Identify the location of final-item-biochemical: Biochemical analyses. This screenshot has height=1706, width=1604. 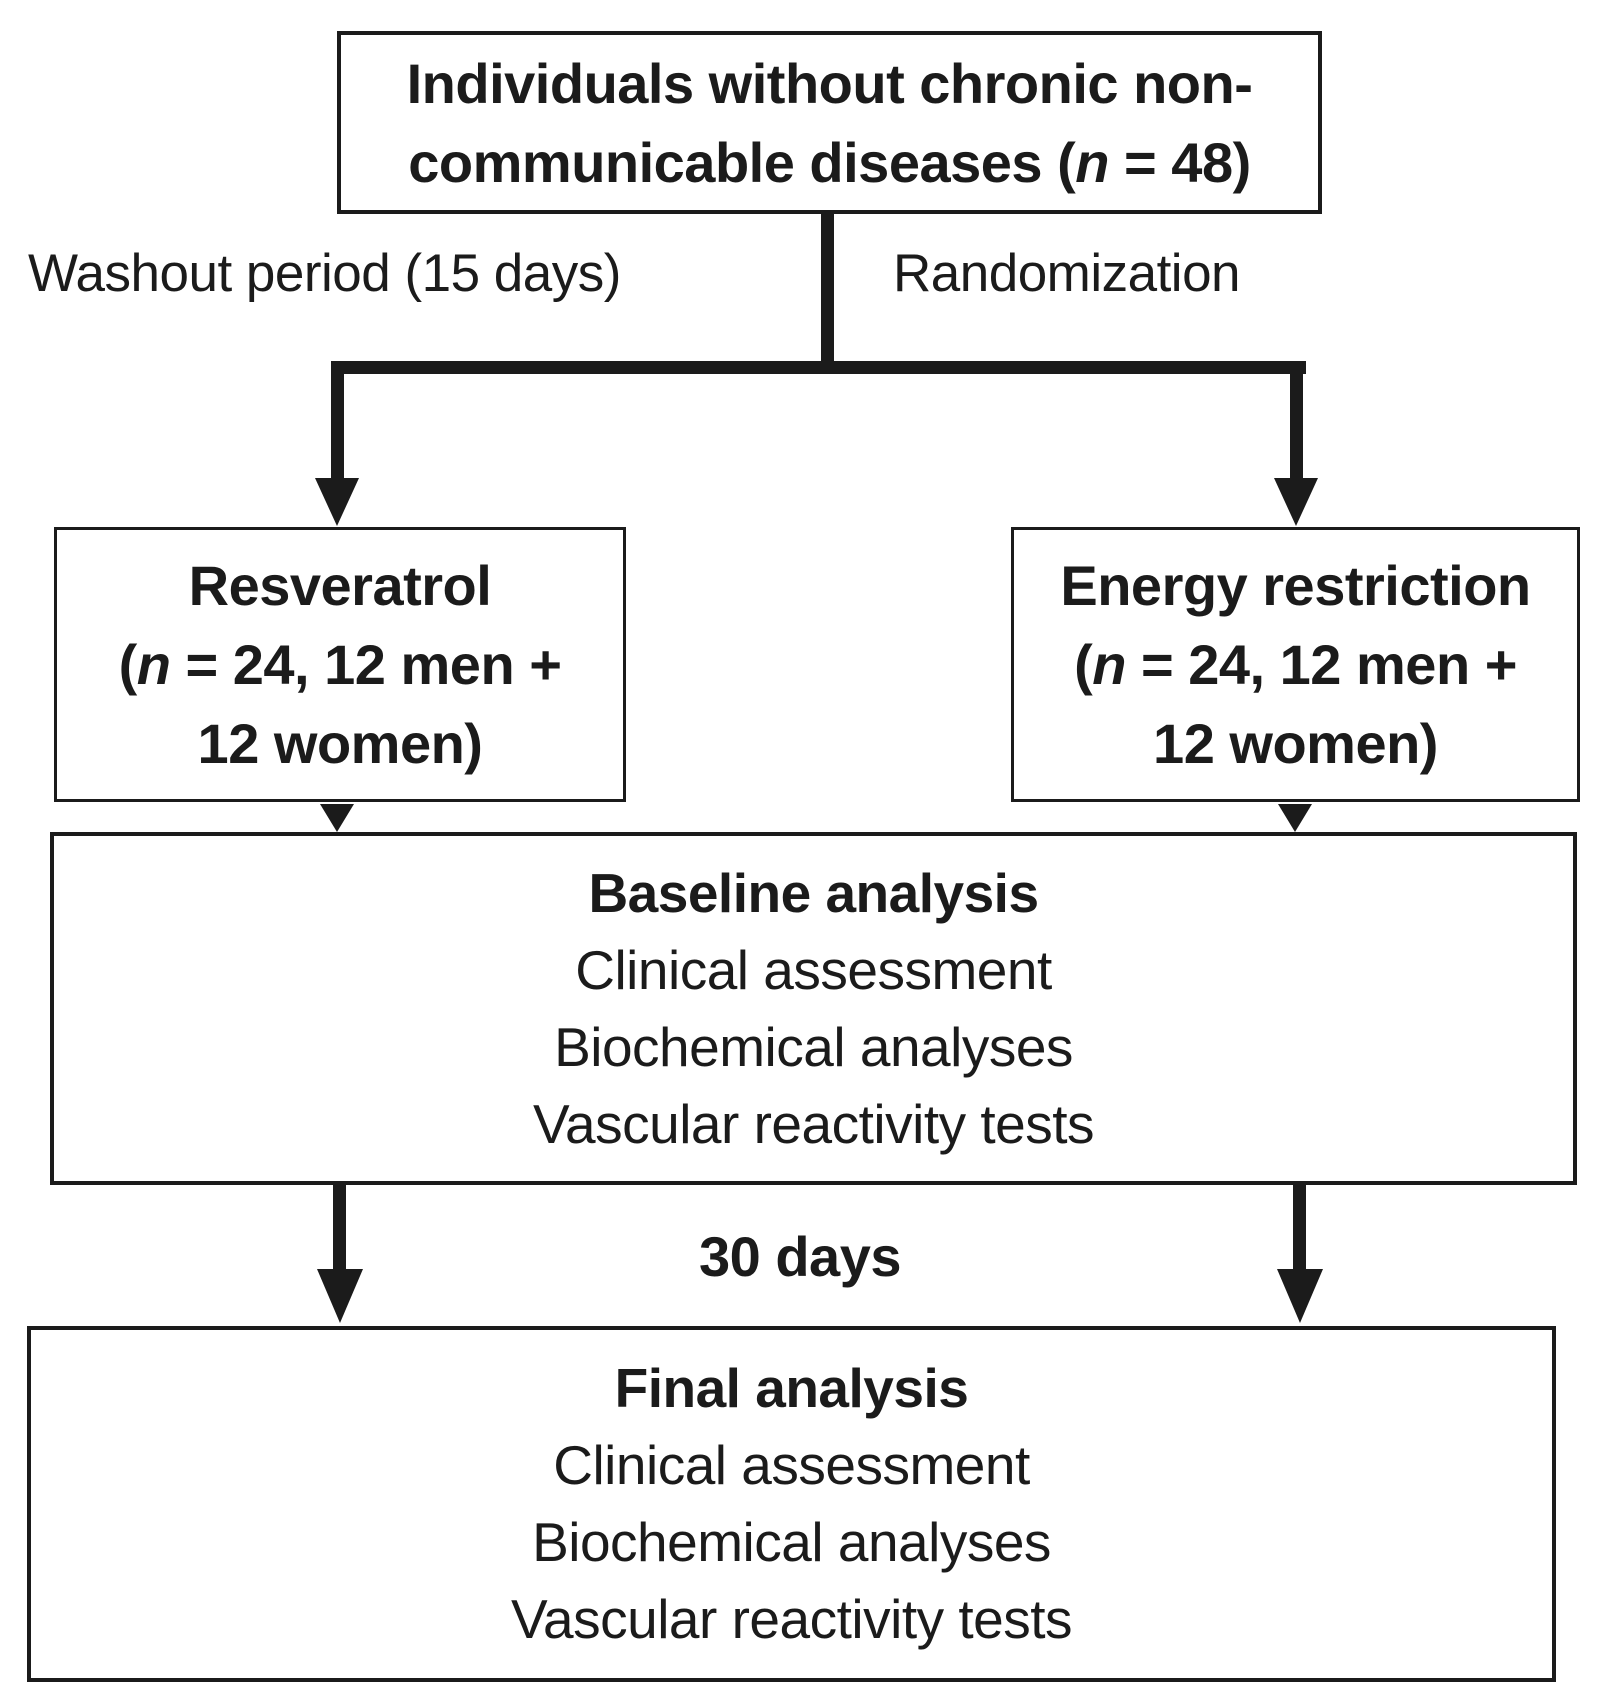
(791, 1542).